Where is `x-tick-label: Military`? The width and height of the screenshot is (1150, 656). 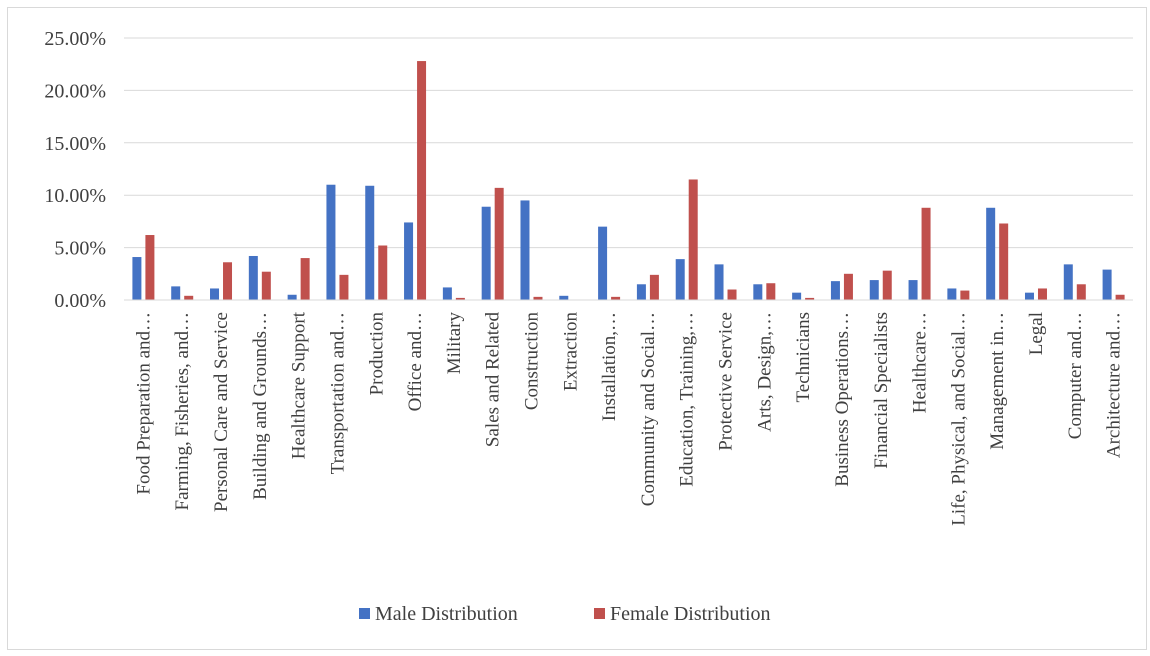
x-tick-label: Military is located at coordinates (454, 343).